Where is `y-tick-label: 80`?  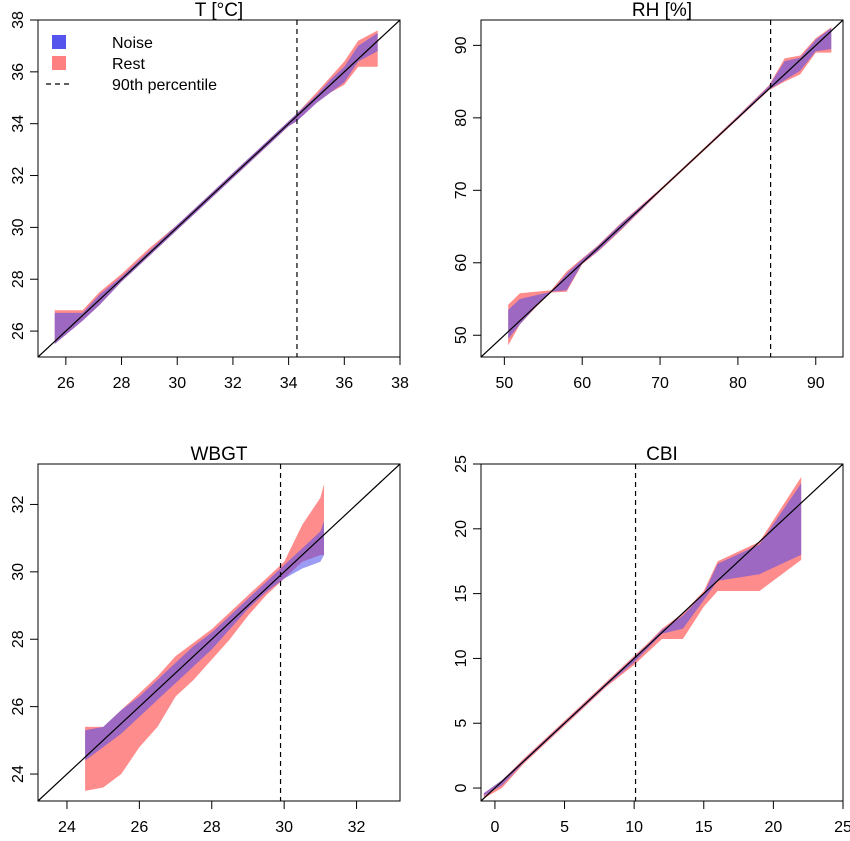
y-tick-label: 80 is located at coordinates (461, 118).